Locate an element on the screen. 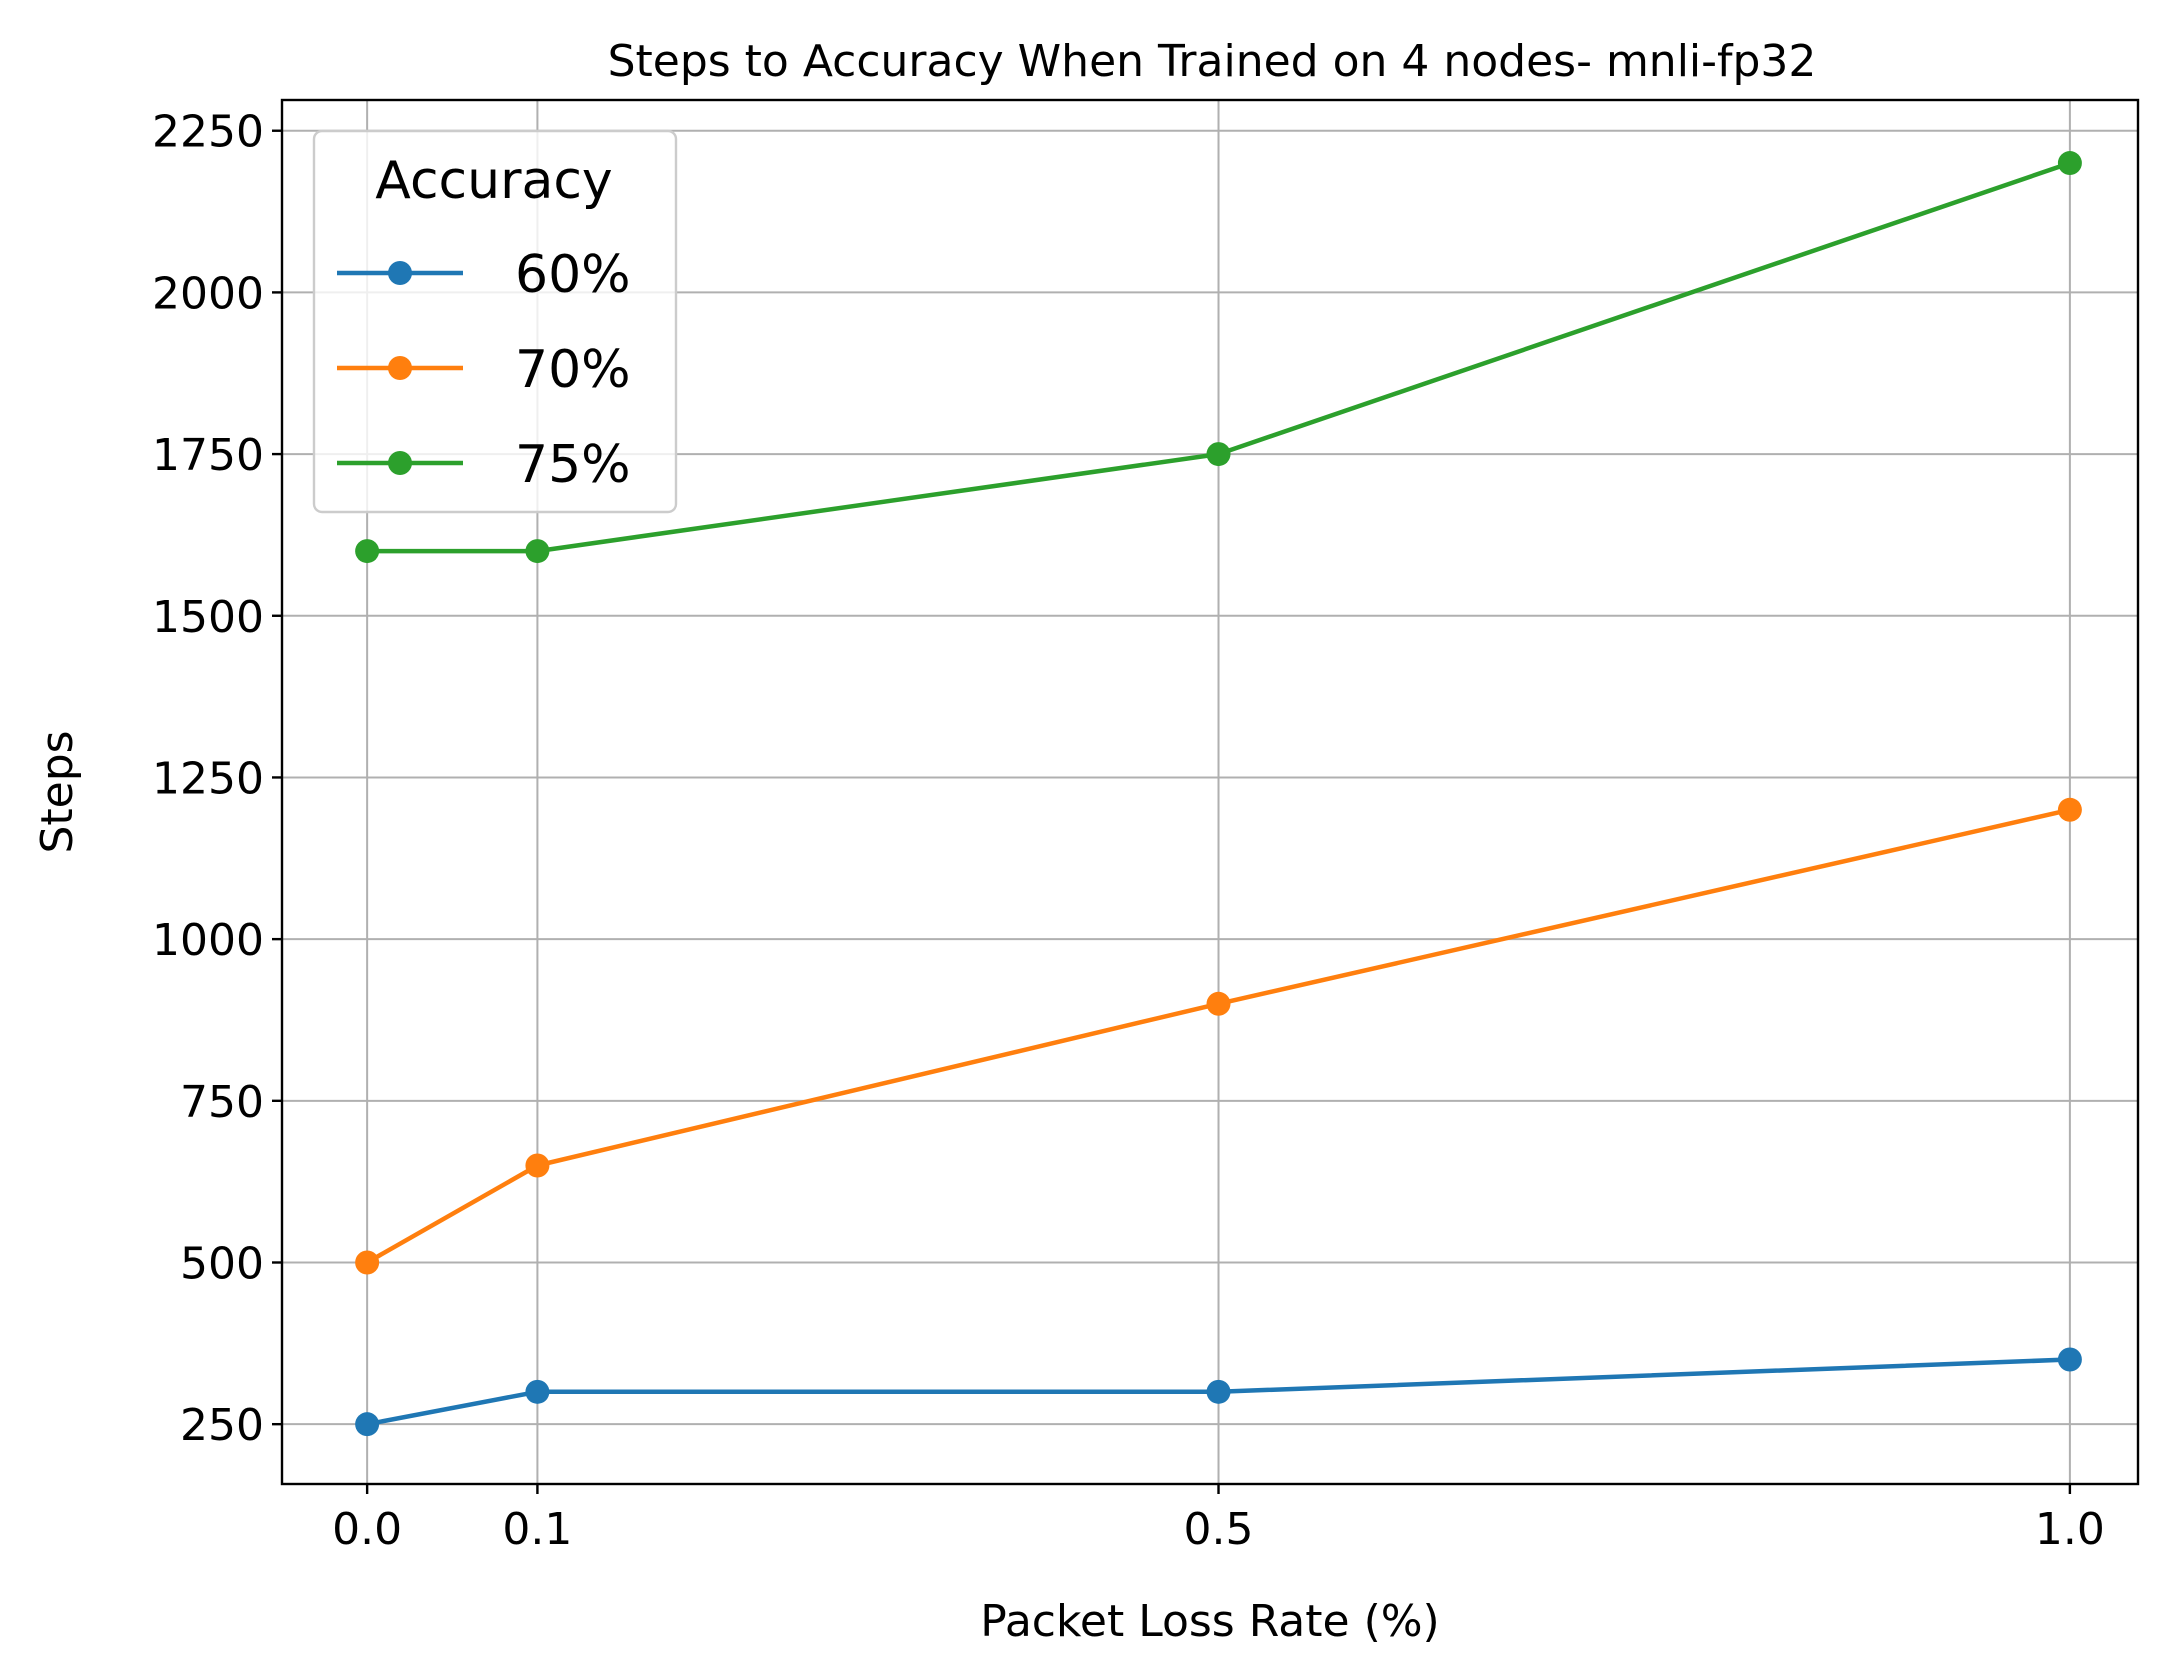 The height and width of the screenshot is (1675, 2171). y-tick-label: 500 is located at coordinates (222, 1263).